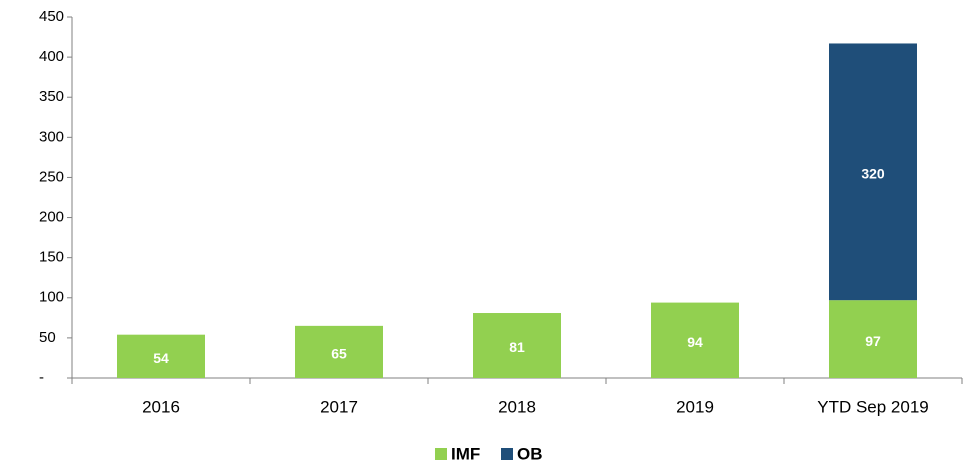 This screenshot has height=465, width=966. Describe the element at coordinates (51, 257) in the screenshot. I see `y-tick-label: 150` at that location.